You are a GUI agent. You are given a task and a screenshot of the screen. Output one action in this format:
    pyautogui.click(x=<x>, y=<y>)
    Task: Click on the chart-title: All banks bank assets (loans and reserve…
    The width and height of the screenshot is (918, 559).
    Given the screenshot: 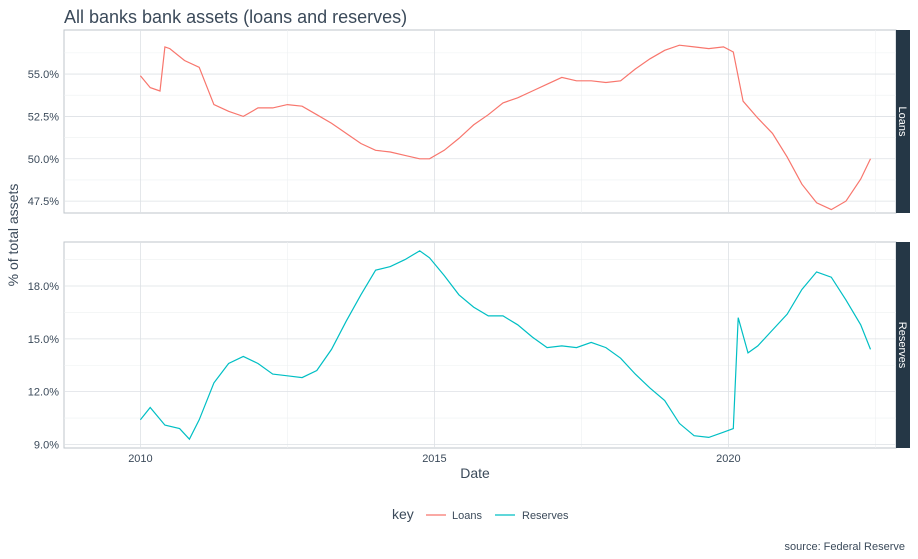 What is the action you would take?
    pyautogui.click(x=235, y=17)
    